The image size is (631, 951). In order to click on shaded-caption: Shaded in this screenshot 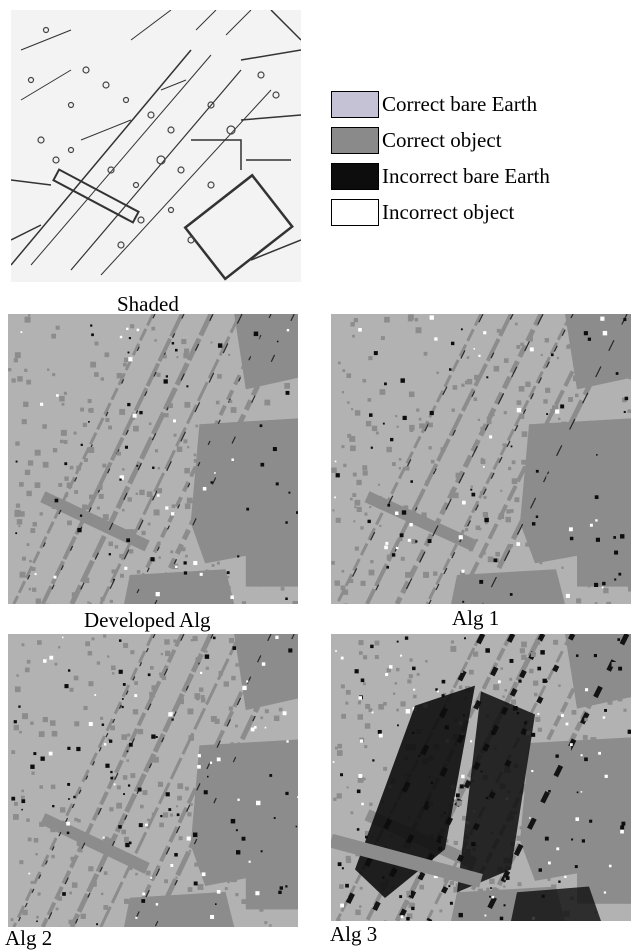, I will do `click(148, 304)`.